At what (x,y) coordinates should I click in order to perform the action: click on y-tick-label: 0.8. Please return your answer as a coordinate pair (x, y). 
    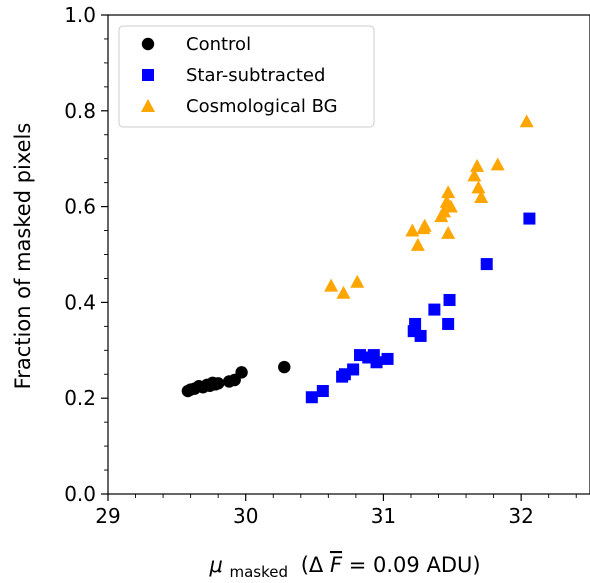
    Looking at the image, I should click on (80, 111).